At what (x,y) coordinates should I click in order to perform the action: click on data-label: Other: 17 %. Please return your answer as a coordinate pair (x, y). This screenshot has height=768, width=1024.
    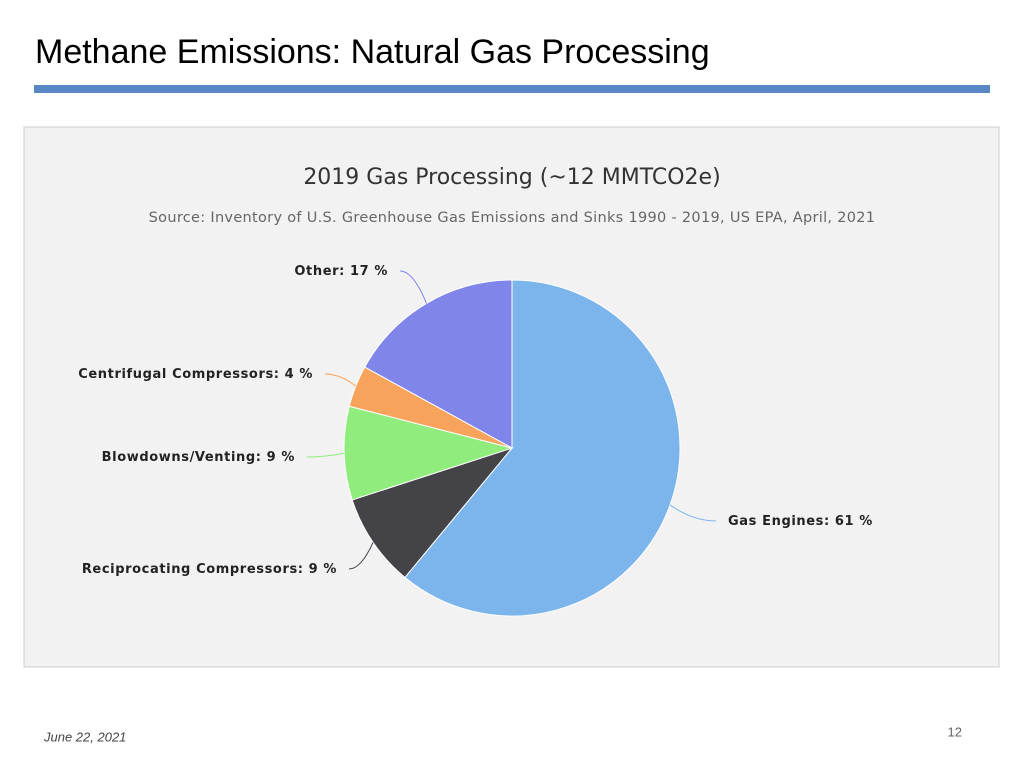
    Looking at the image, I should click on (341, 271).